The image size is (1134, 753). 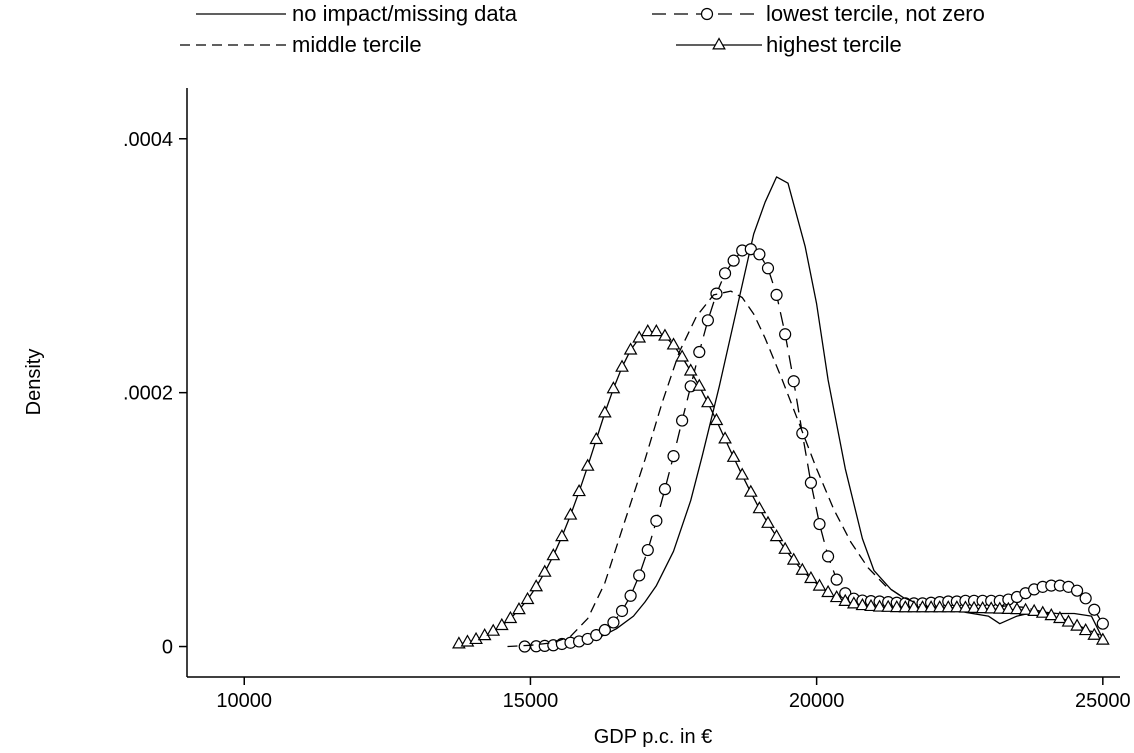 I want to click on legend-item: highest tercile, so click(x=789, y=44).